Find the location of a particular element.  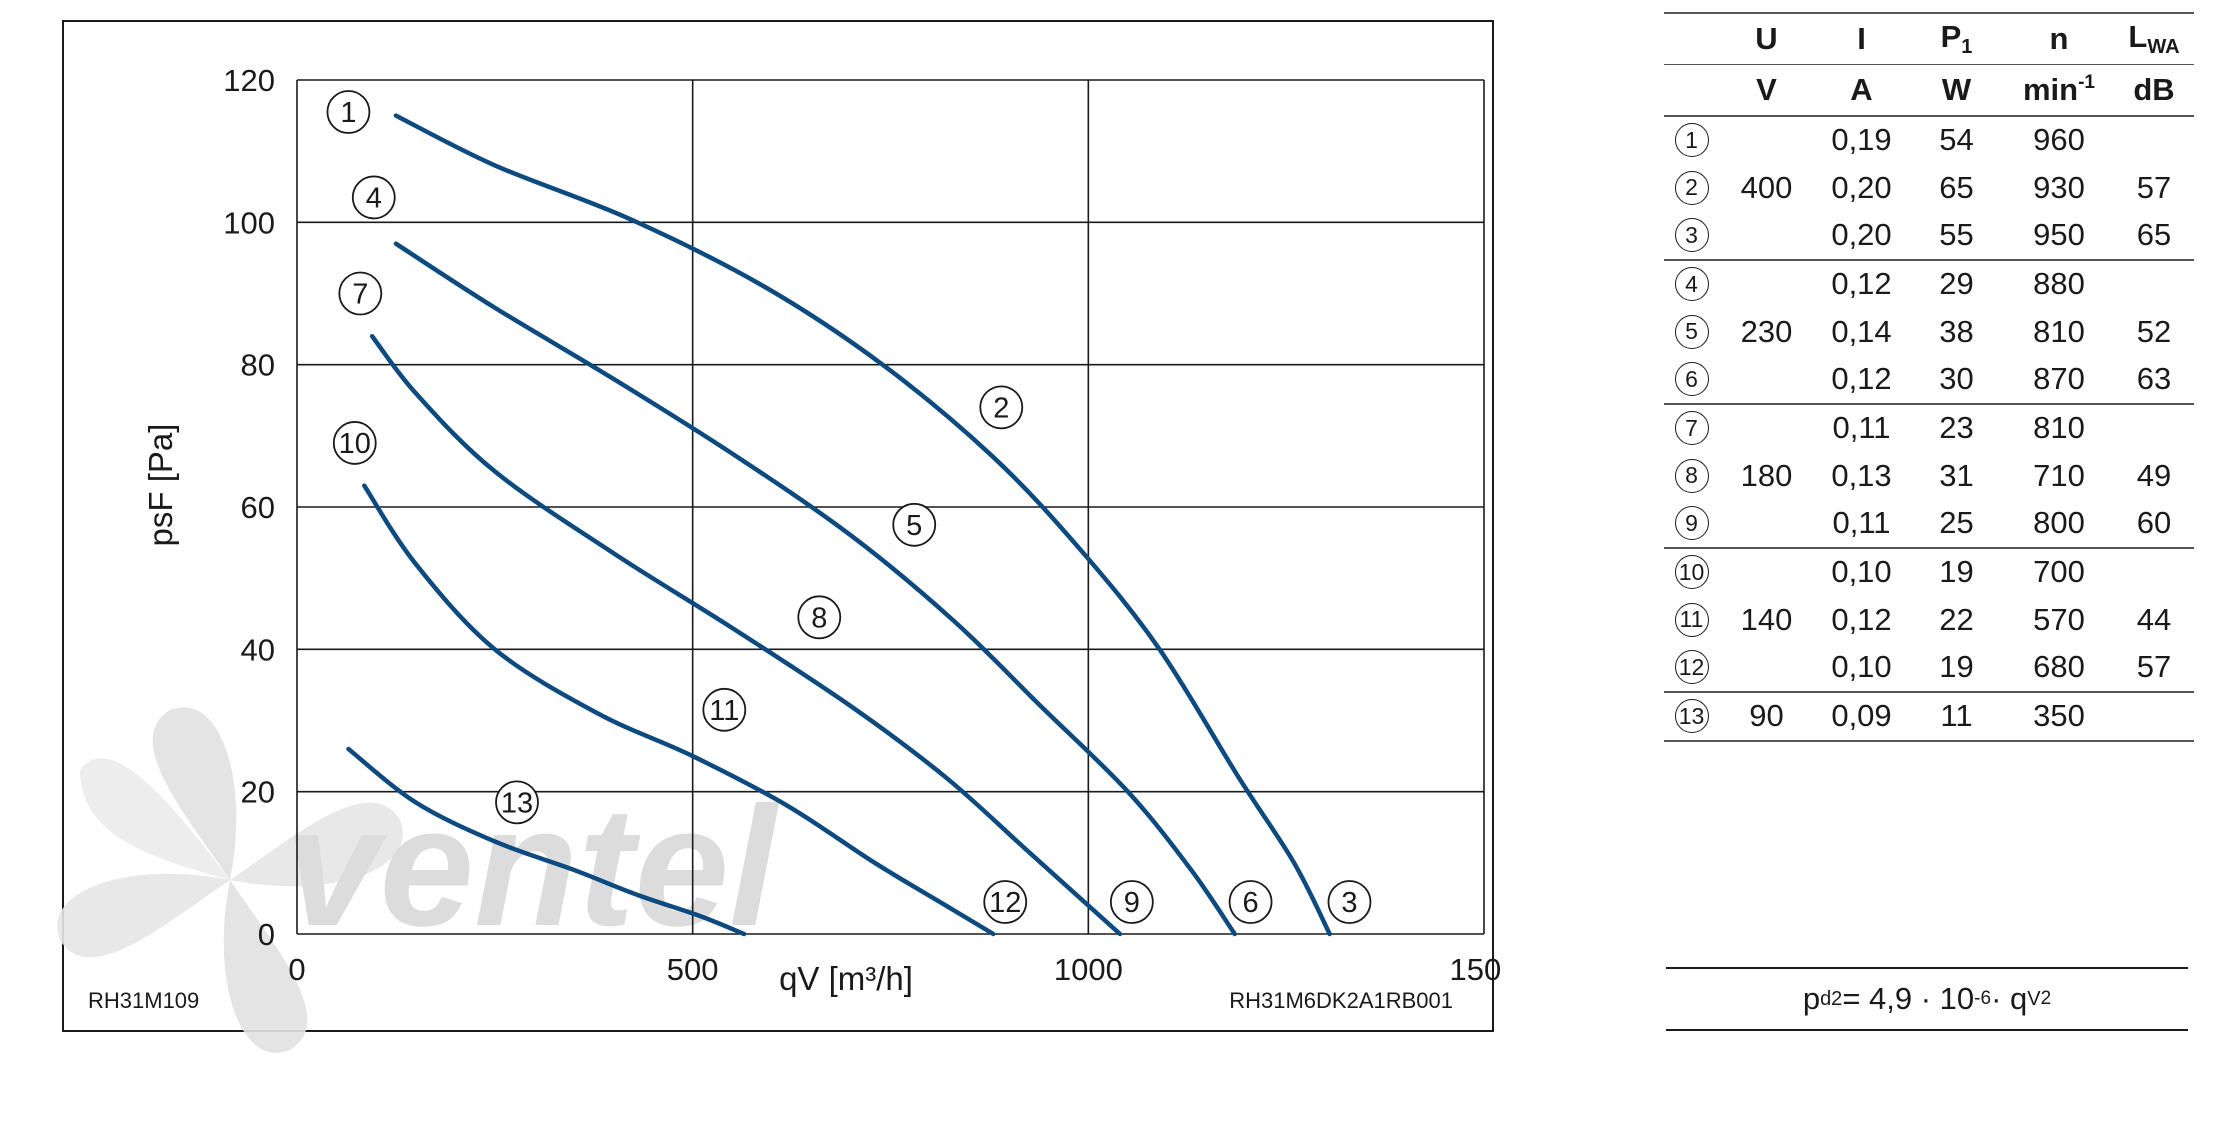

cell-p1: 22 is located at coordinates (1956, 619).